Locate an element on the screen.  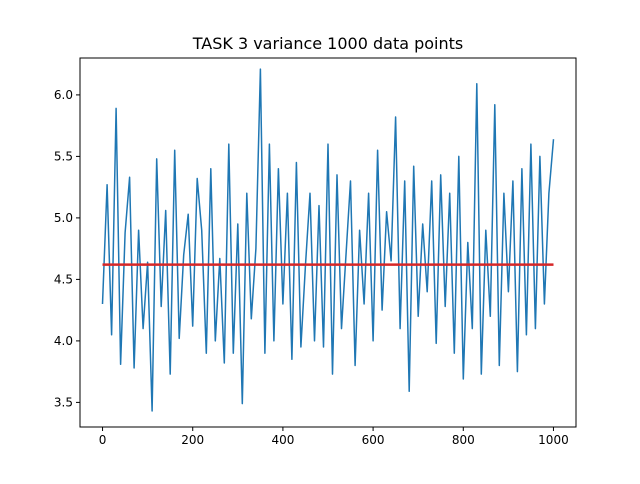
y-tick-label: 5.0 is located at coordinates (63, 218).